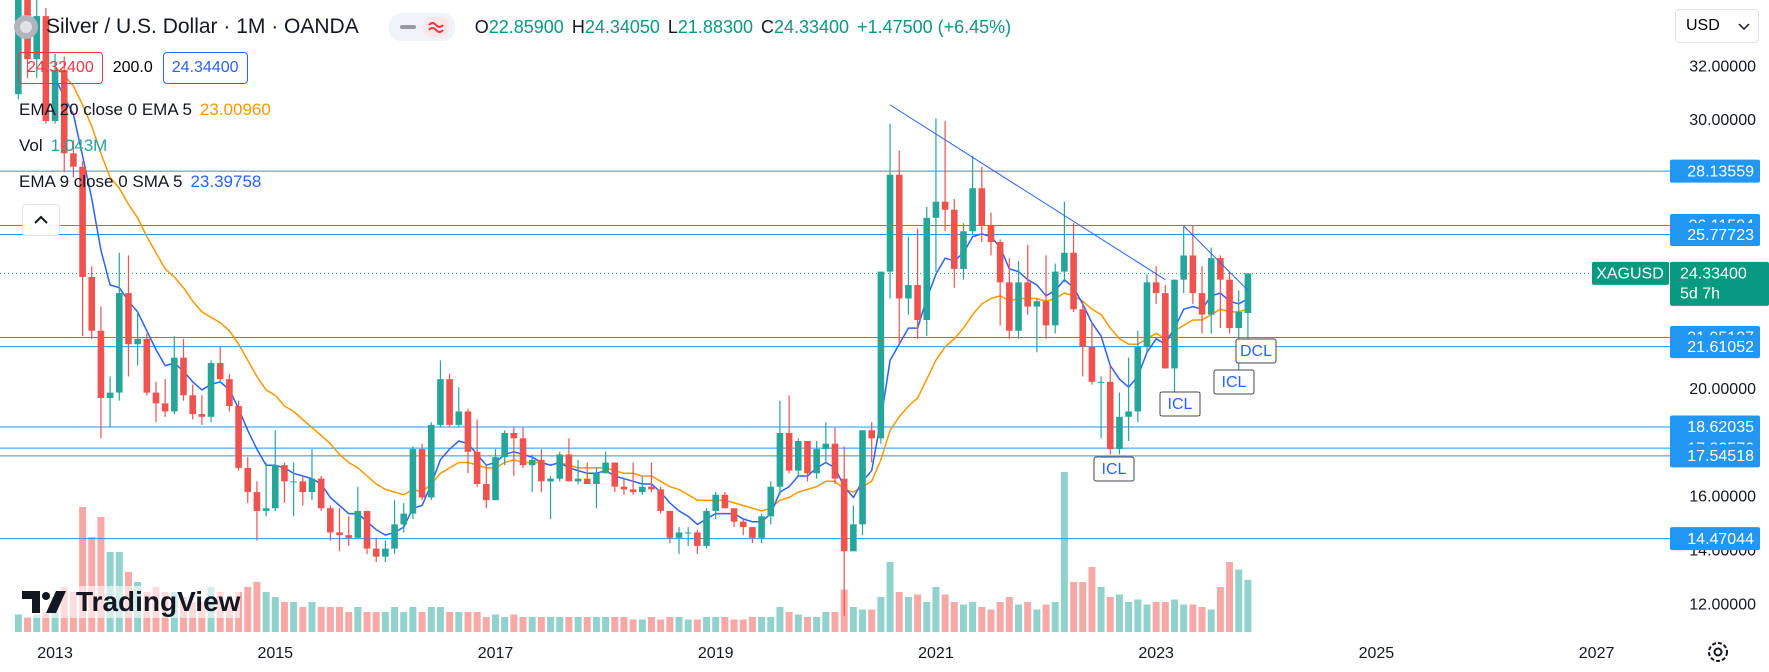 Image resolution: width=1769 pixels, height=672 pixels. I want to click on legend-ema9: EMA 9 close 0 SMA 5 23.39758, so click(140, 182).